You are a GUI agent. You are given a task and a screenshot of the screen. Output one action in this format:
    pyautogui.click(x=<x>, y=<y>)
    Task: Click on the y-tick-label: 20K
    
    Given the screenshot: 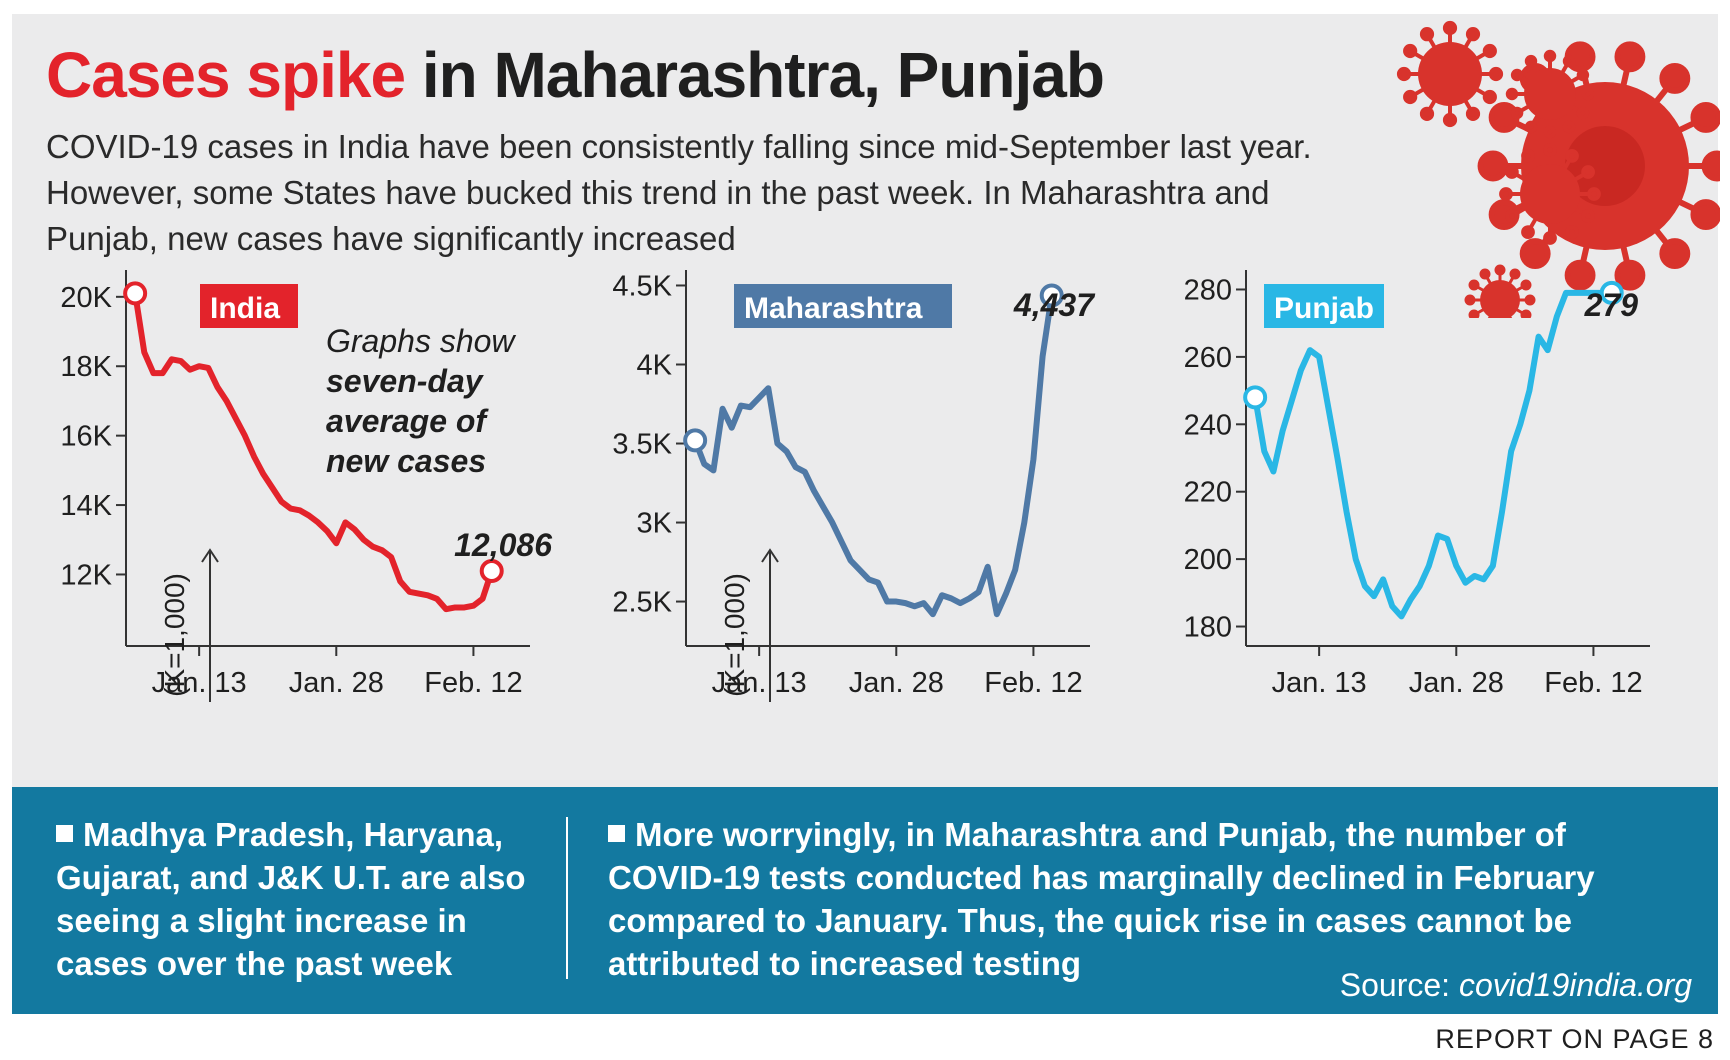 What is the action you would take?
    pyautogui.click(x=86, y=298)
    